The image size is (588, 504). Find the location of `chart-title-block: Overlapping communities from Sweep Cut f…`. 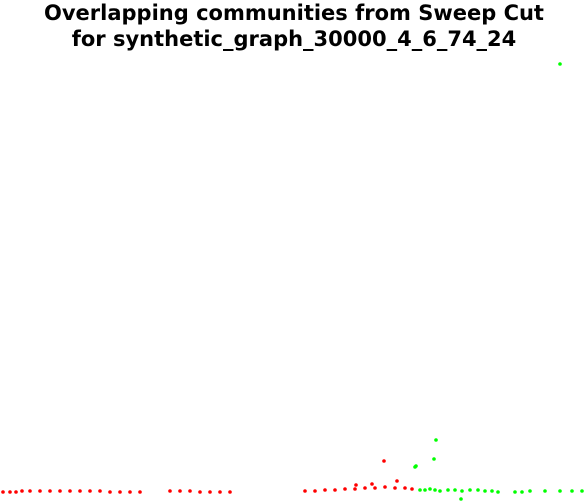

chart-title-block: Overlapping communities from Sweep Cut f… is located at coordinates (294, 26).